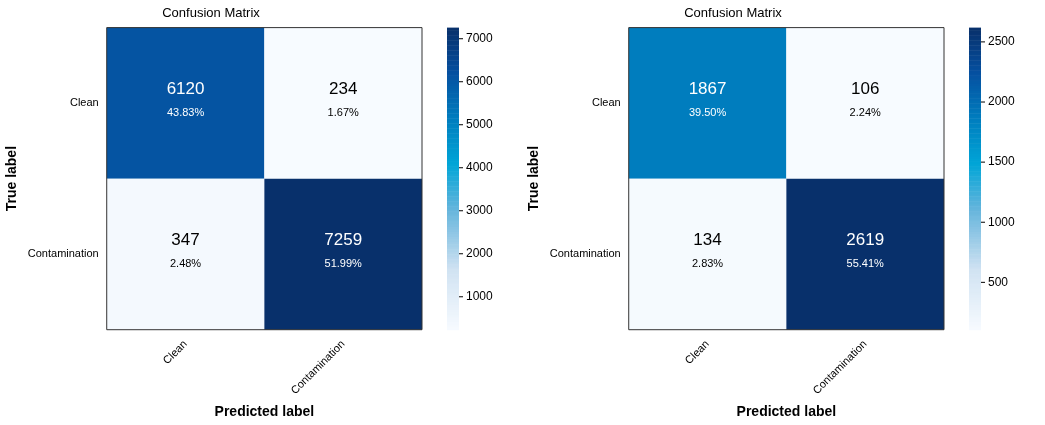 This screenshot has height=425, width=1045. What do you see at coordinates (1002, 41) in the screenshot?
I see `color-bar-label: 2500` at bounding box center [1002, 41].